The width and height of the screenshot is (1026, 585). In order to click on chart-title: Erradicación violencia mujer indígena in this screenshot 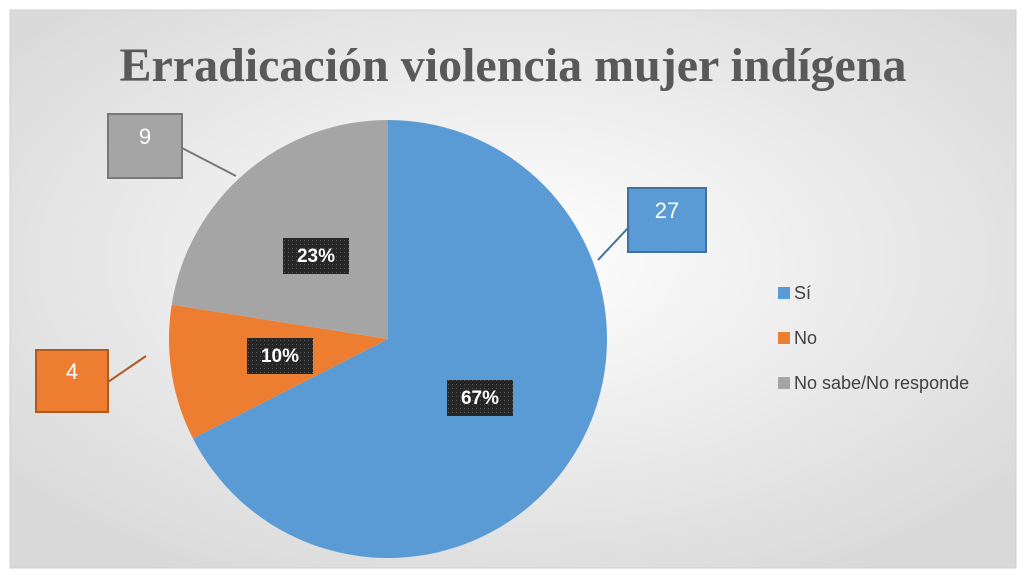, I will do `click(512, 65)`.